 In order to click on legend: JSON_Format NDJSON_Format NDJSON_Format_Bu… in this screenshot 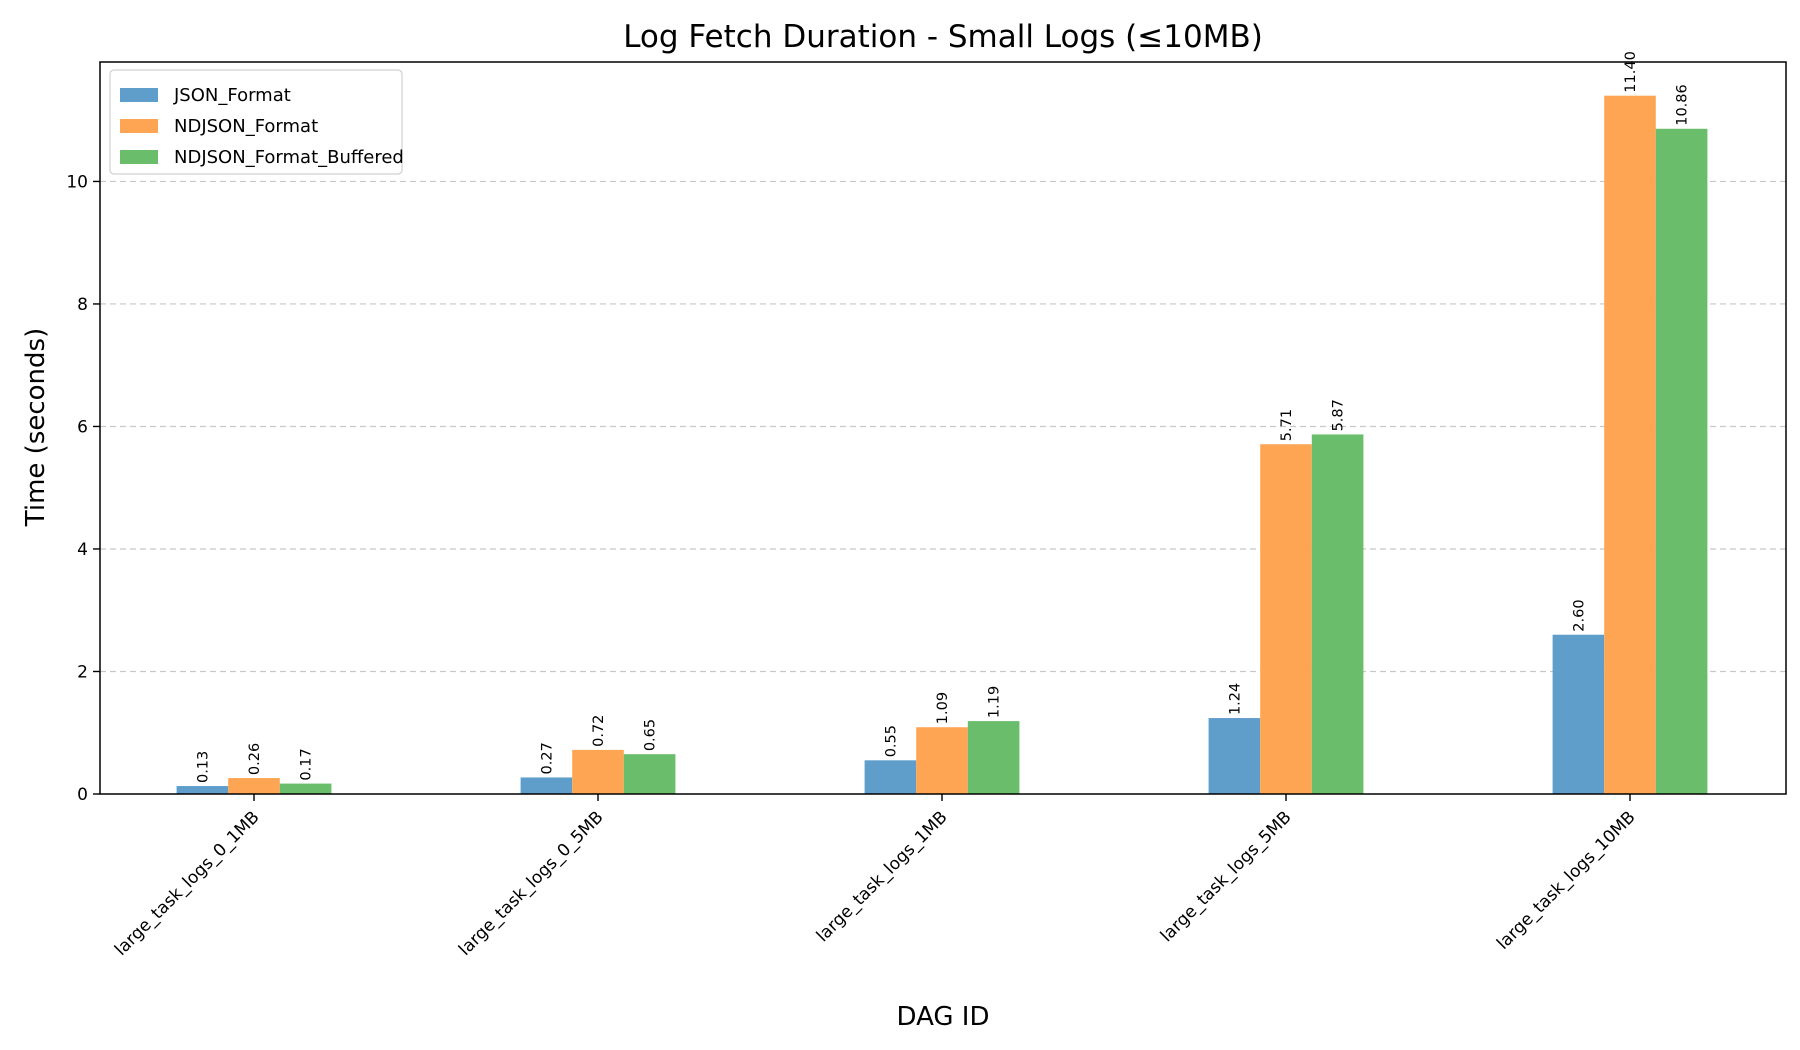, I will do `click(256, 122)`.